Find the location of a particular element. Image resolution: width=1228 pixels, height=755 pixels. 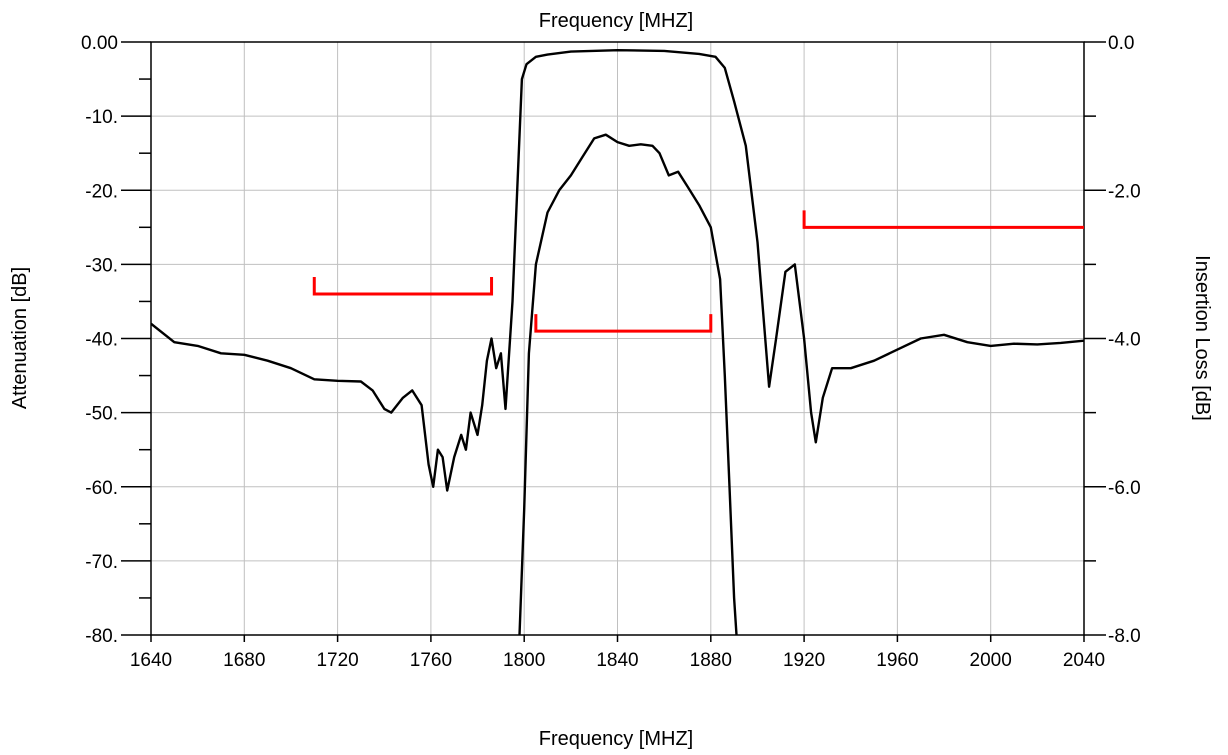

y-tick-label: -60. is located at coordinates (101, 488).